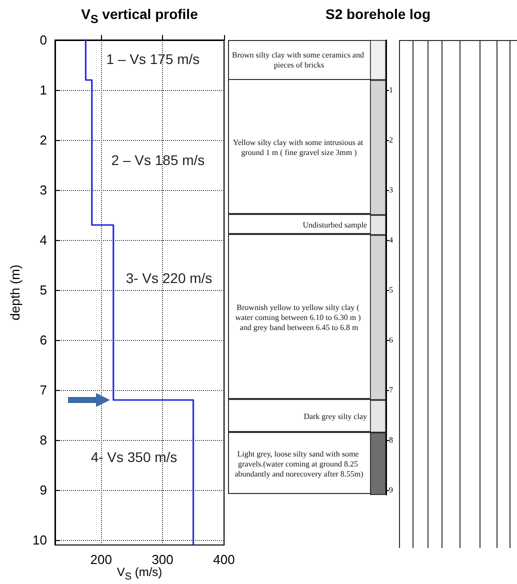 The width and height of the screenshot is (517, 584). Describe the element at coordinates (153, 59) in the screenshot. I see `annotation: 1 – Vs 175 m/s` at that location.